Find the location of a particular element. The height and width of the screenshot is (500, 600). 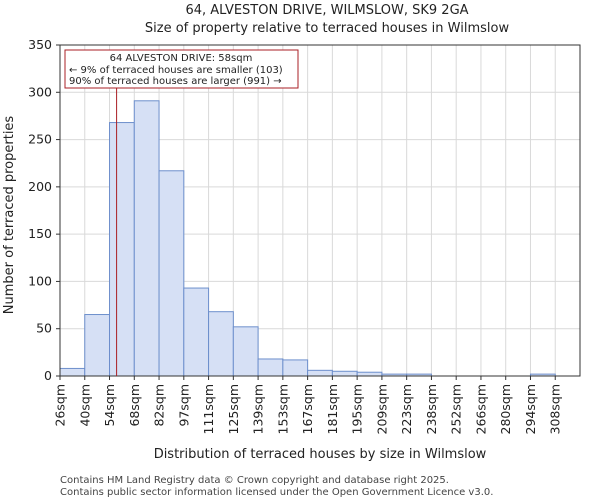

x-tick-label: 97sqm is located at coordinates (183, 405).